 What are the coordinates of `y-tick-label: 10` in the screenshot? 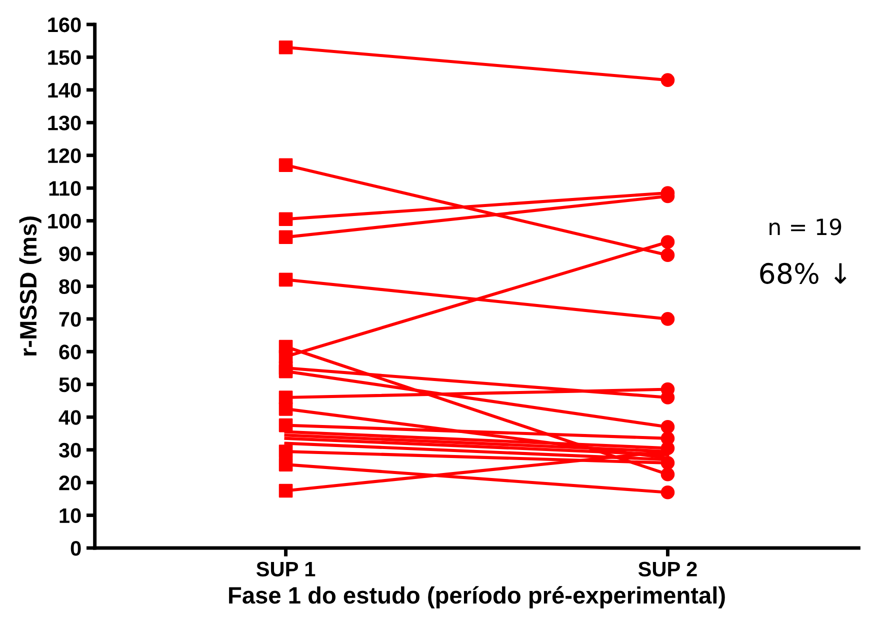 It's located at (70, 516).